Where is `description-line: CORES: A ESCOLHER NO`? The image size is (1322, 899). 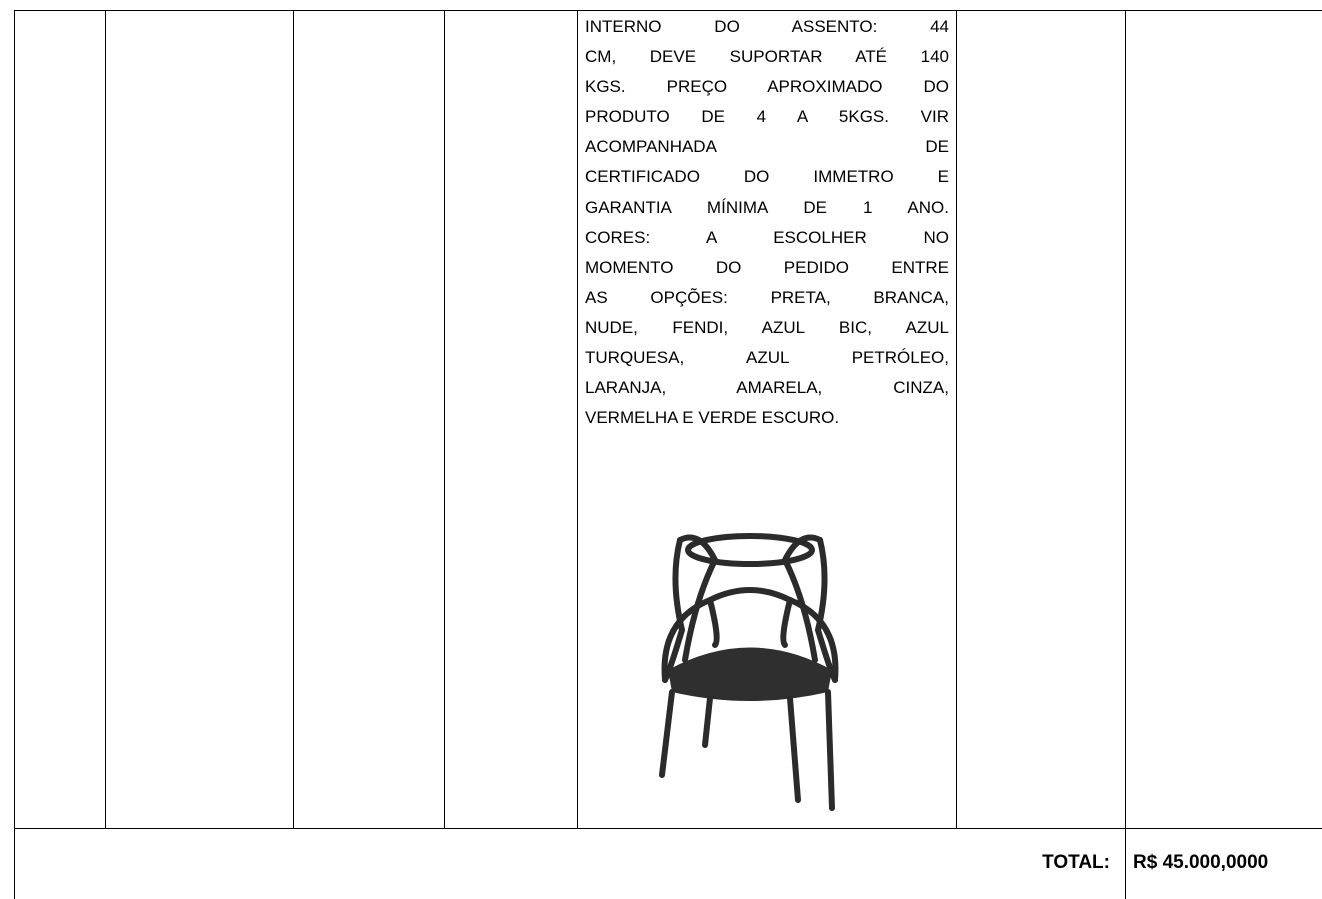 description-line: CORES: A ESCOLHER NO is located at coordinates (767, 237).